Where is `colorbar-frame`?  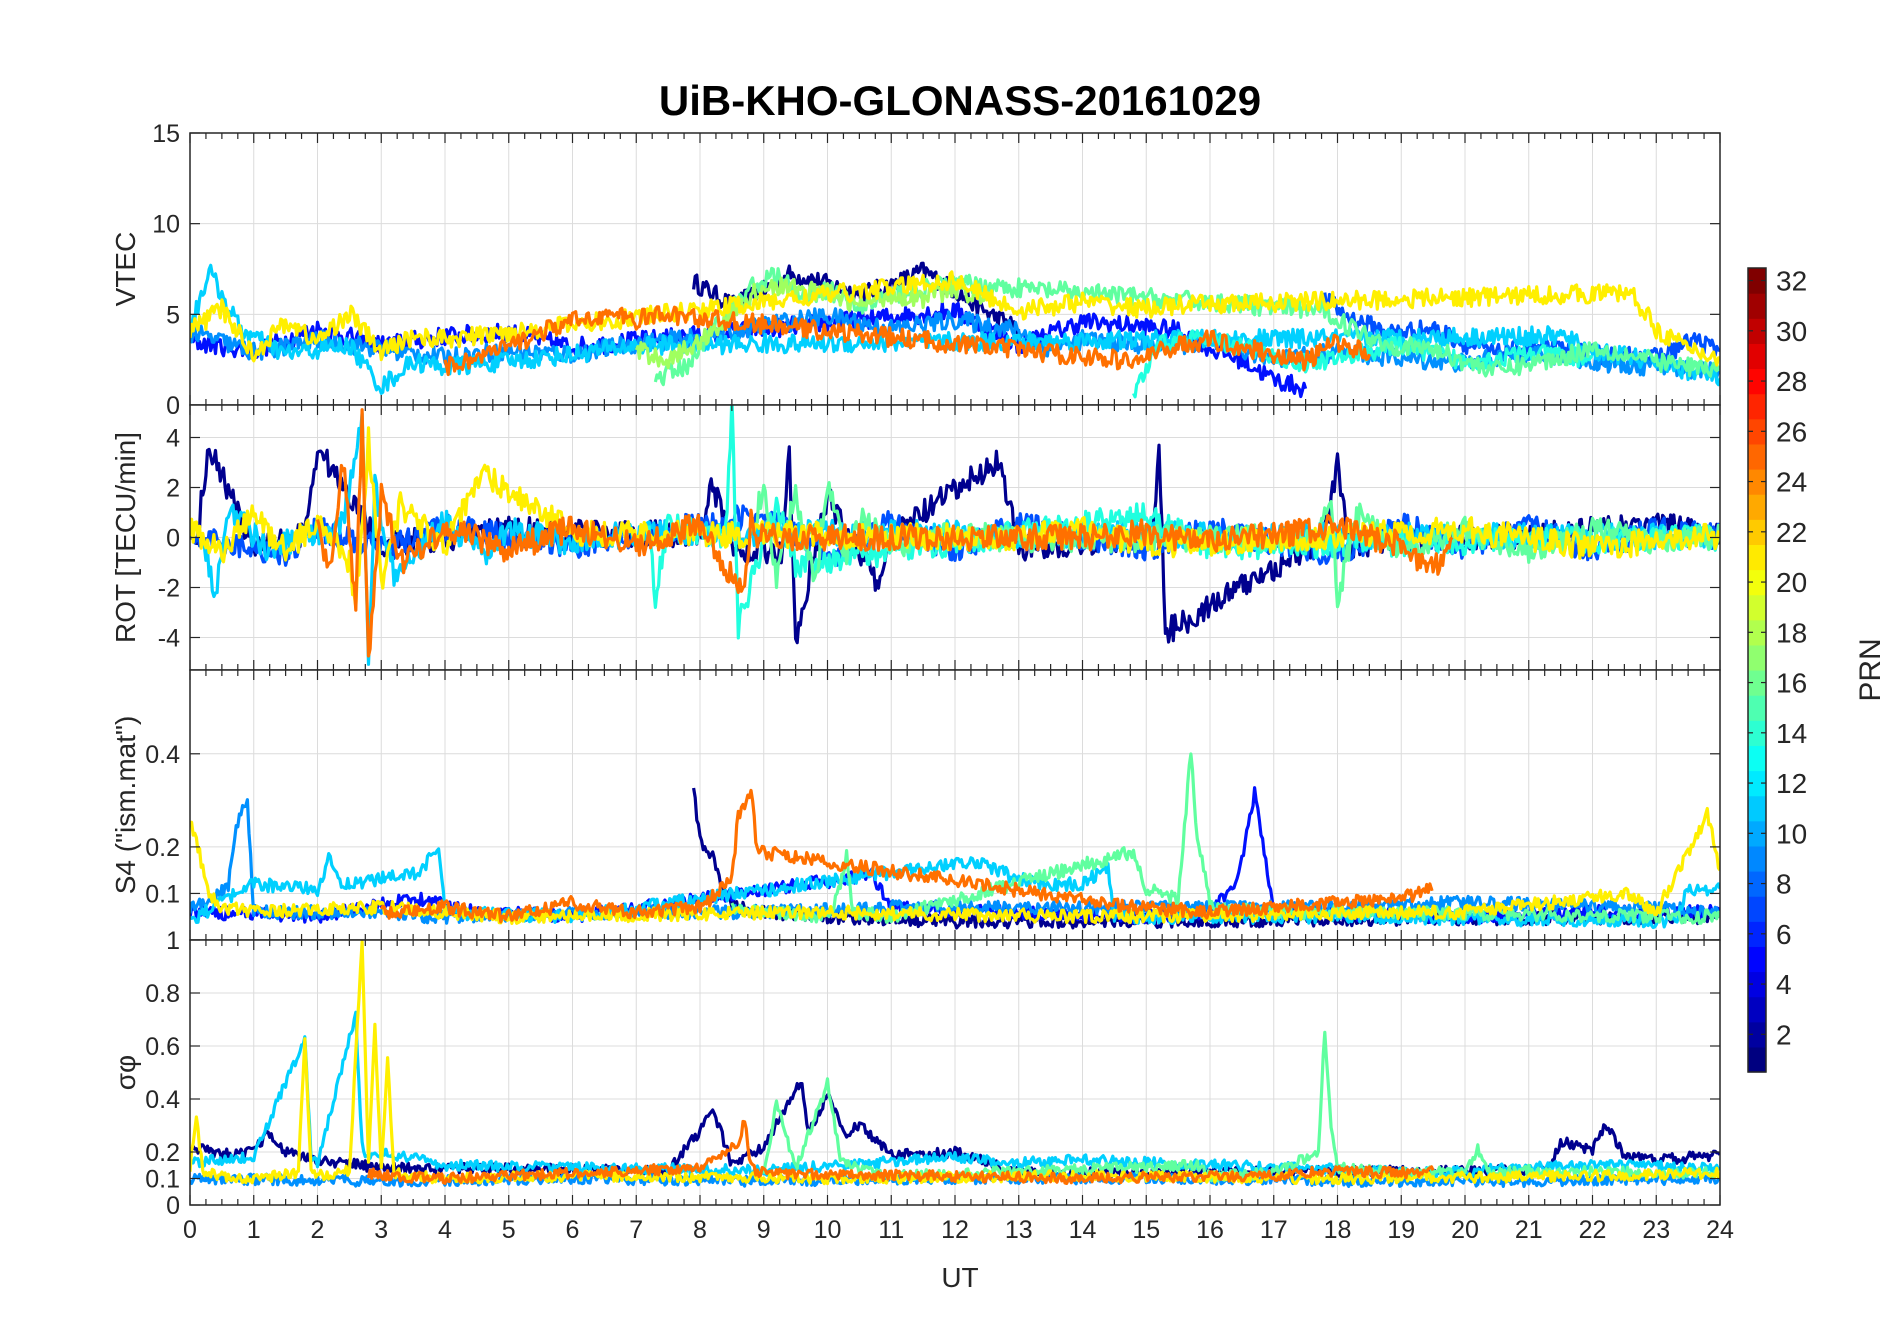
colorbar-frame is located at coordinates (1757, 670).